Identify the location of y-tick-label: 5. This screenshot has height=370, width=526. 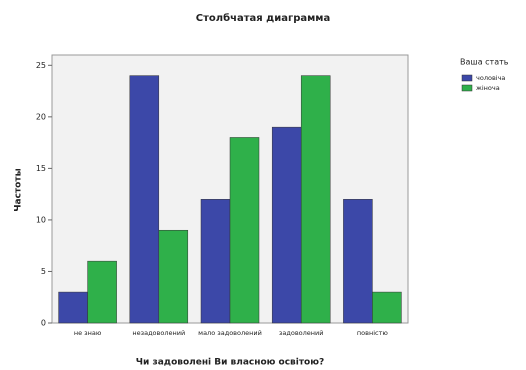
(43, 271).